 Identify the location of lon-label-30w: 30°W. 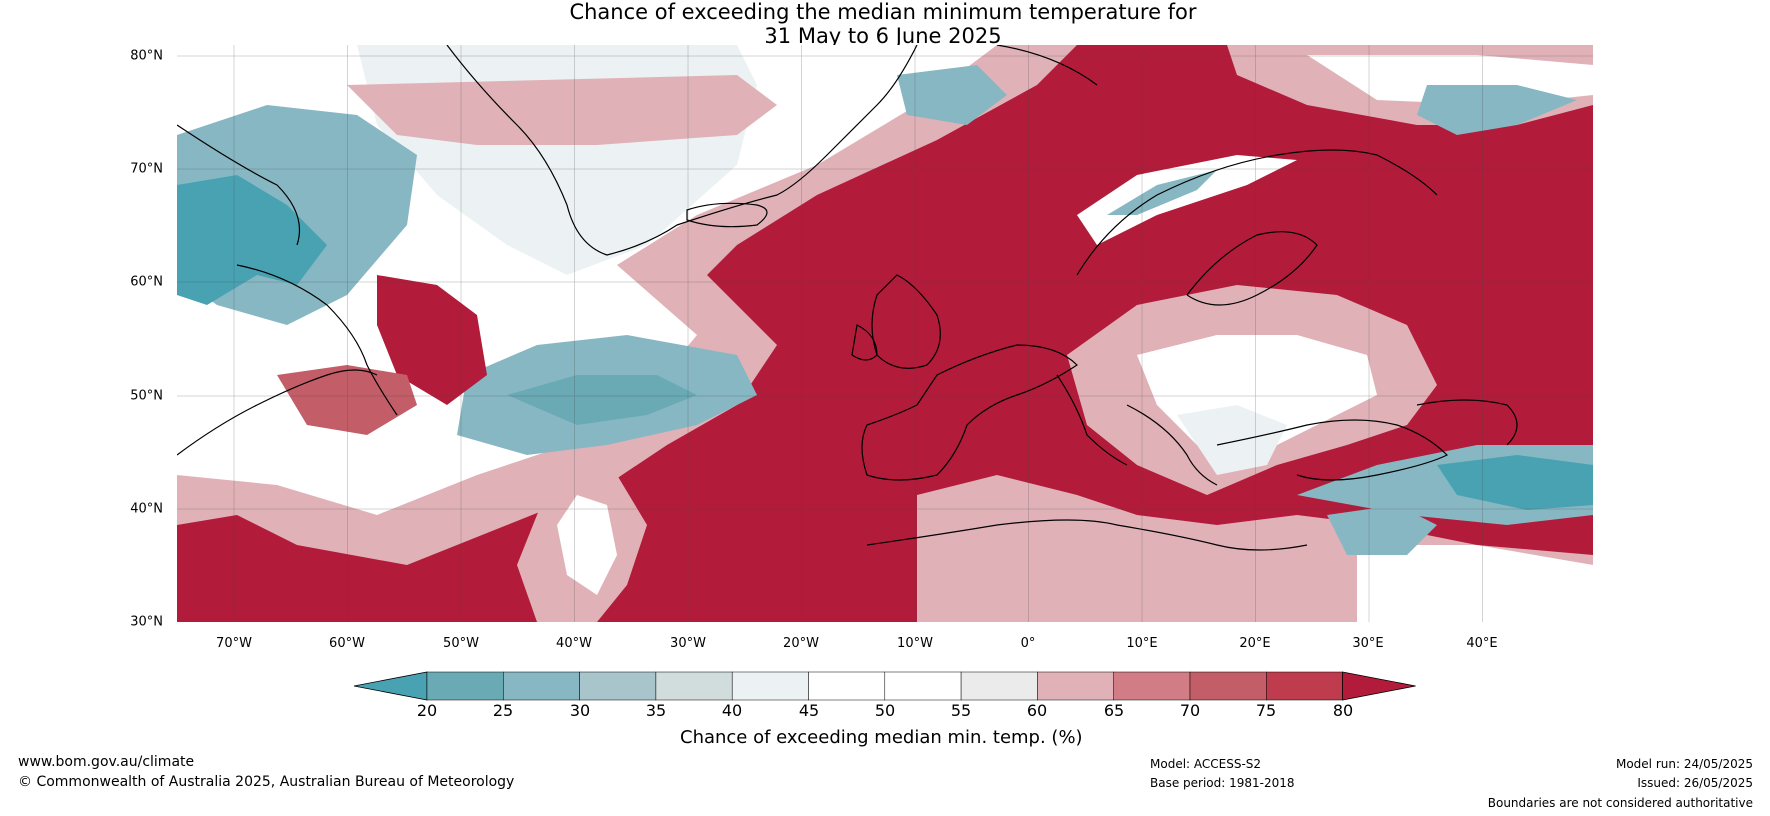
(688, 643).